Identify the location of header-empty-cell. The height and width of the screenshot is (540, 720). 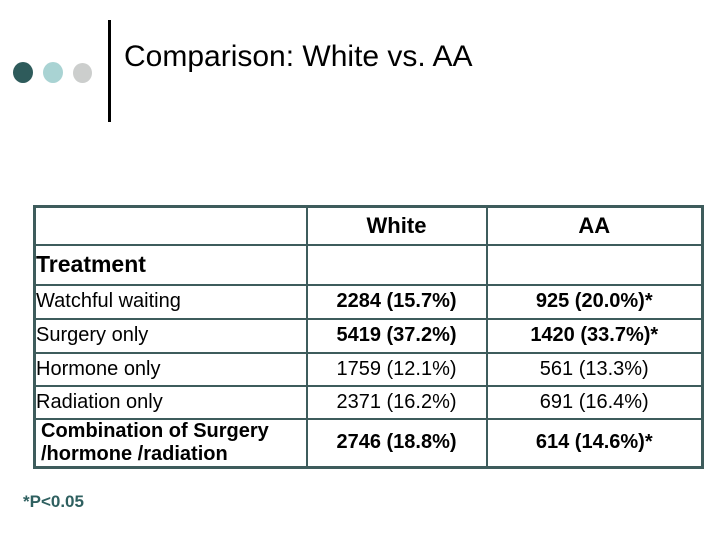
(170, 225).